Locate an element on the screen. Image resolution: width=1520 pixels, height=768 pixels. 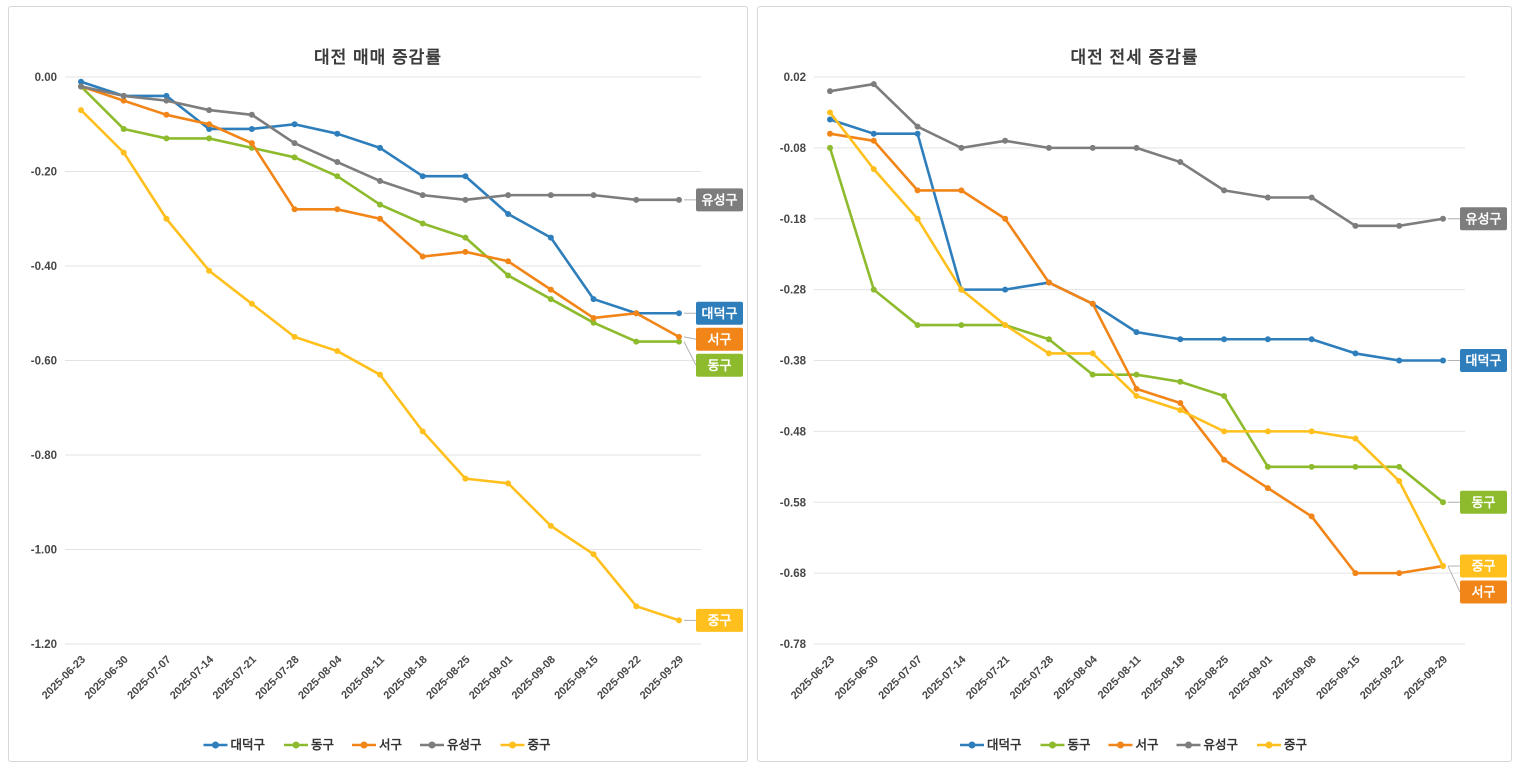
legend-item-daedeok-gu: 대덕구 is located at coordinates (234, 744).